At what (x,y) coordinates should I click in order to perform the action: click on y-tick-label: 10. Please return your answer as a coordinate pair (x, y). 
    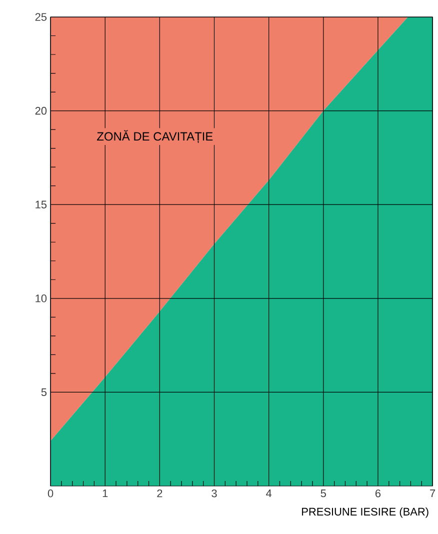
    Looking at the image, I should click on (41, 298).